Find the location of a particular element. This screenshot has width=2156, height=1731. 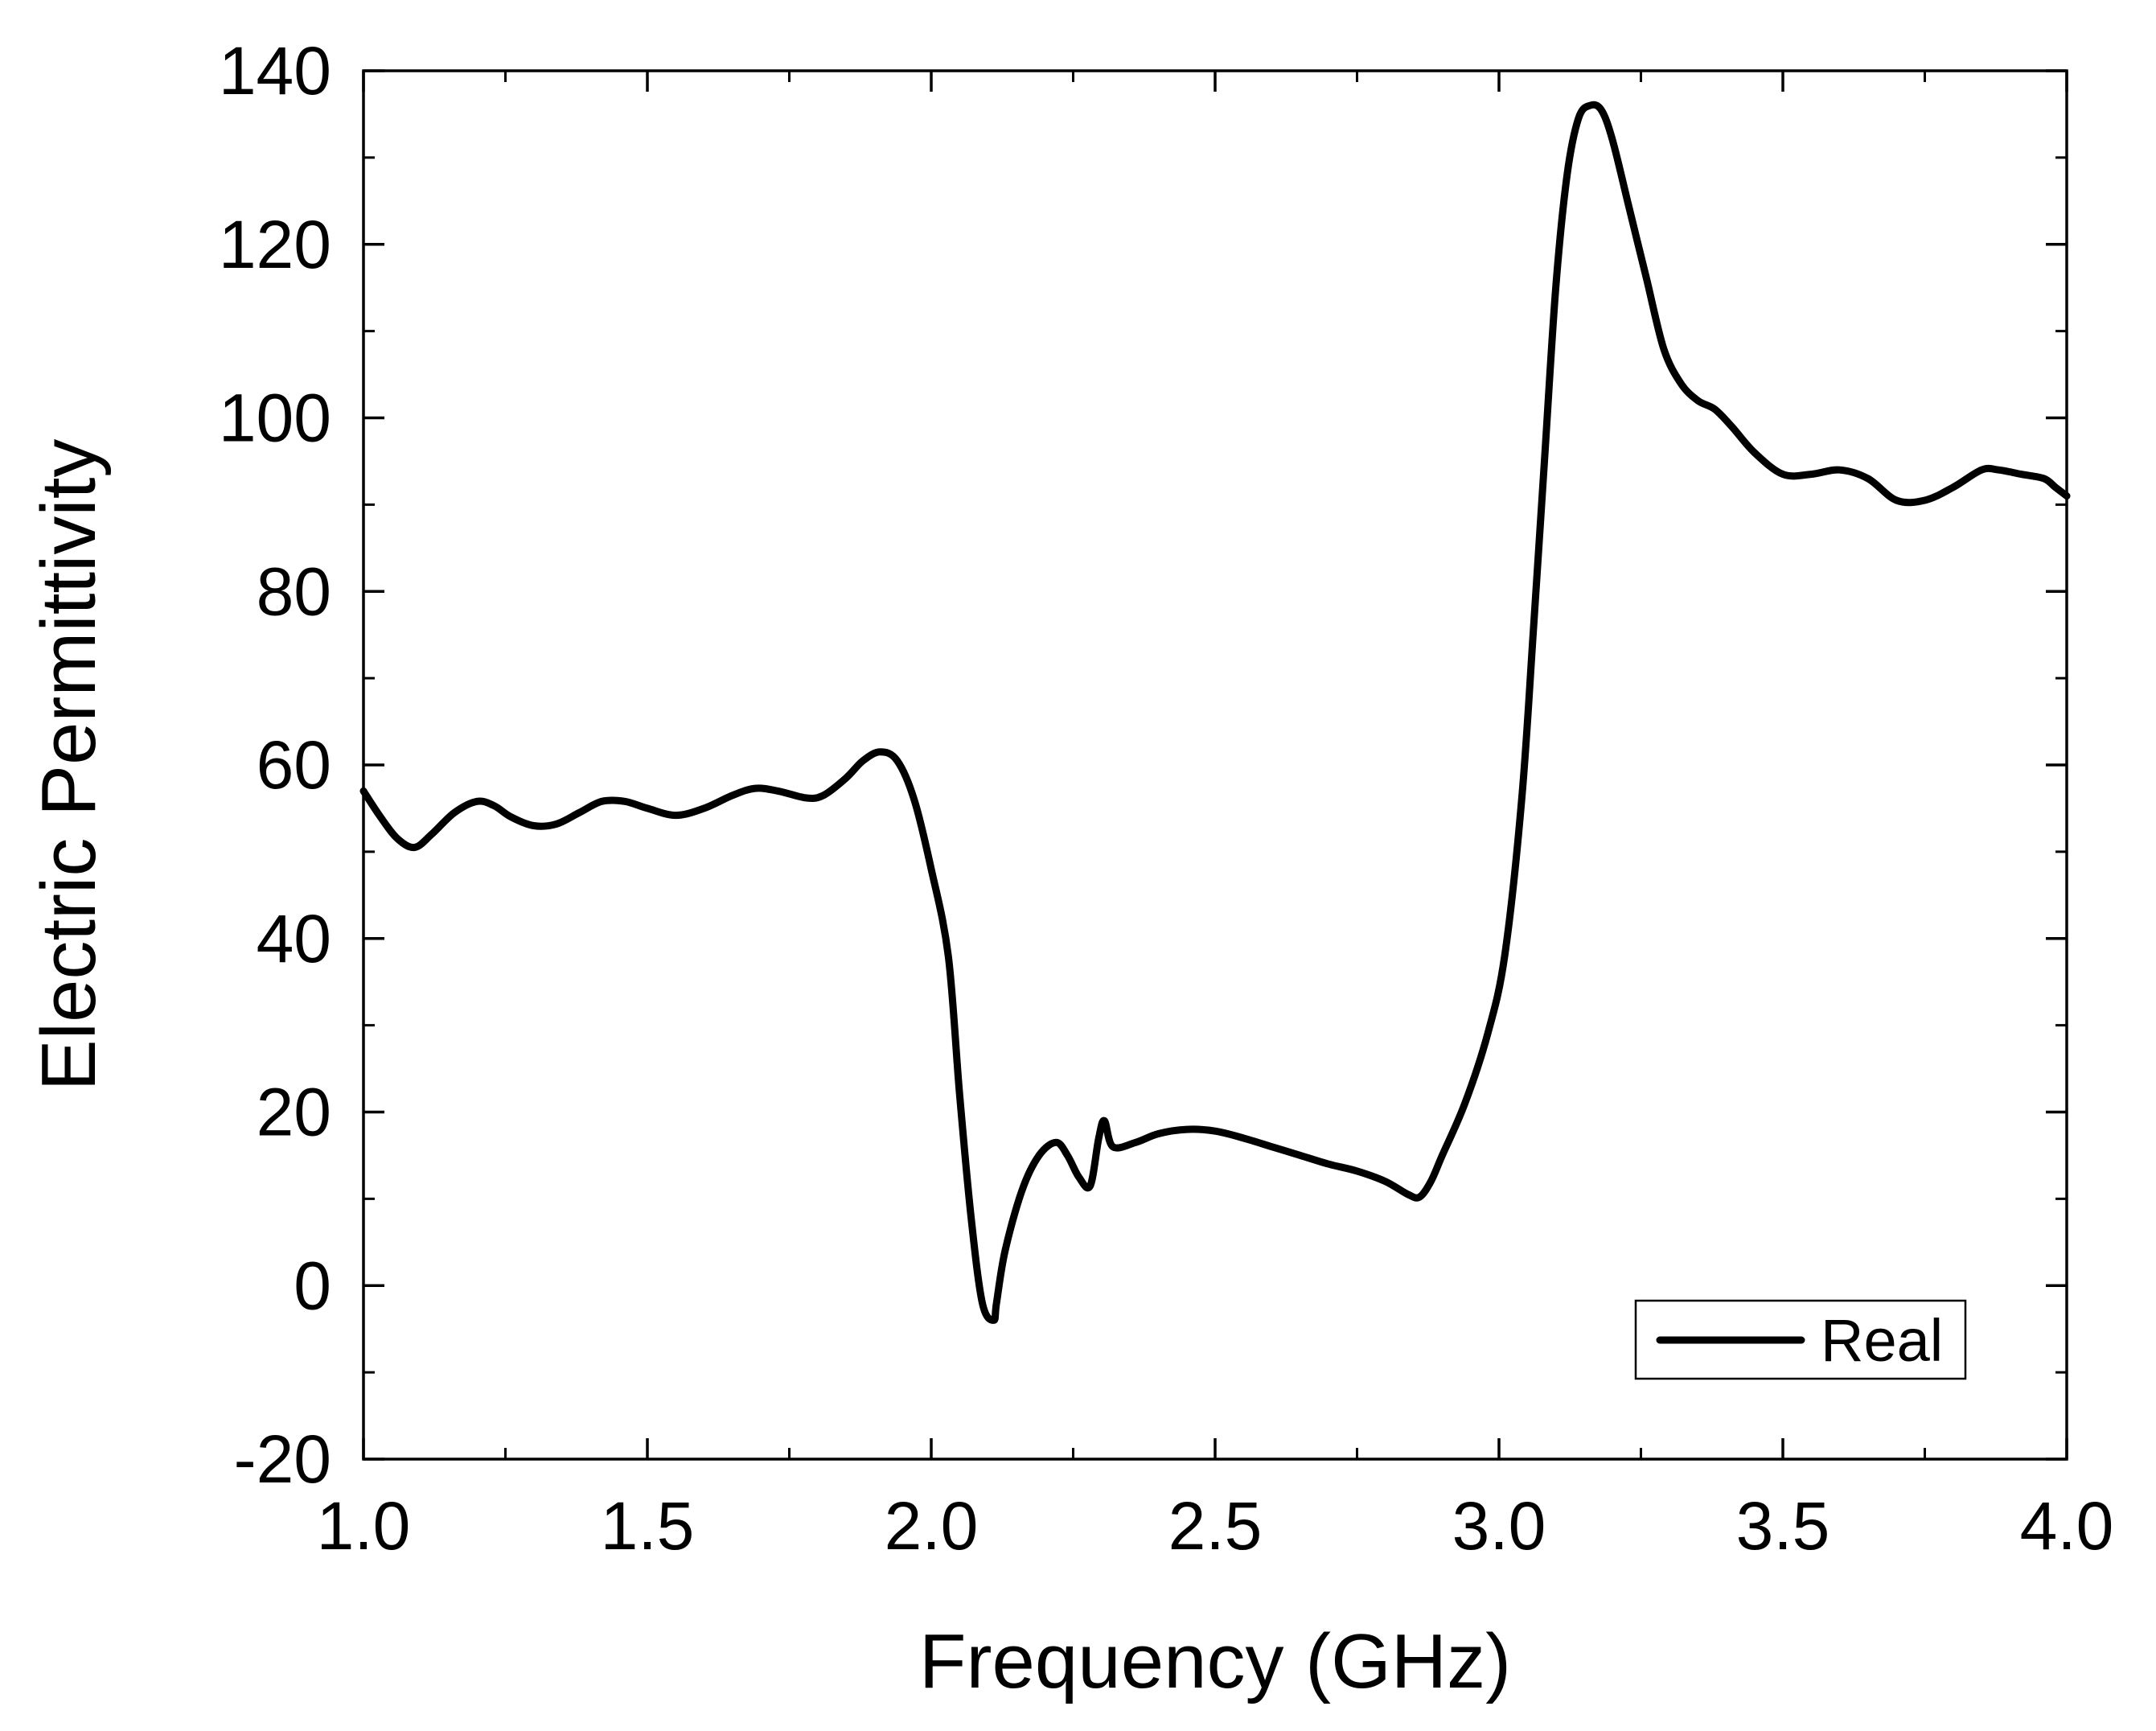

y-tick-label: 0 is located at coordinates (312, 1285).